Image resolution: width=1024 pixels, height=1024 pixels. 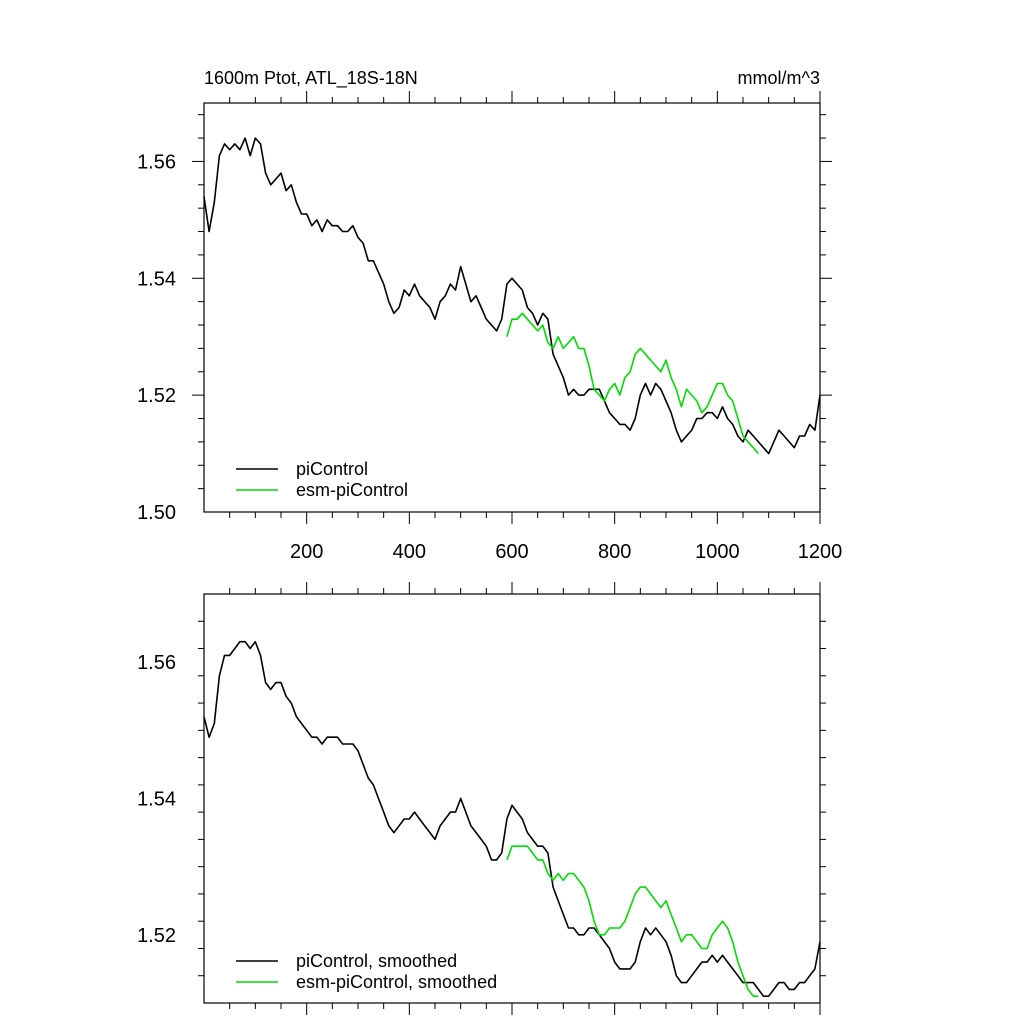 What do you see at coordinates (409, 552) in the screenshot?
I see `top-x-tick-label: 400` at bounding box center [409, 552].